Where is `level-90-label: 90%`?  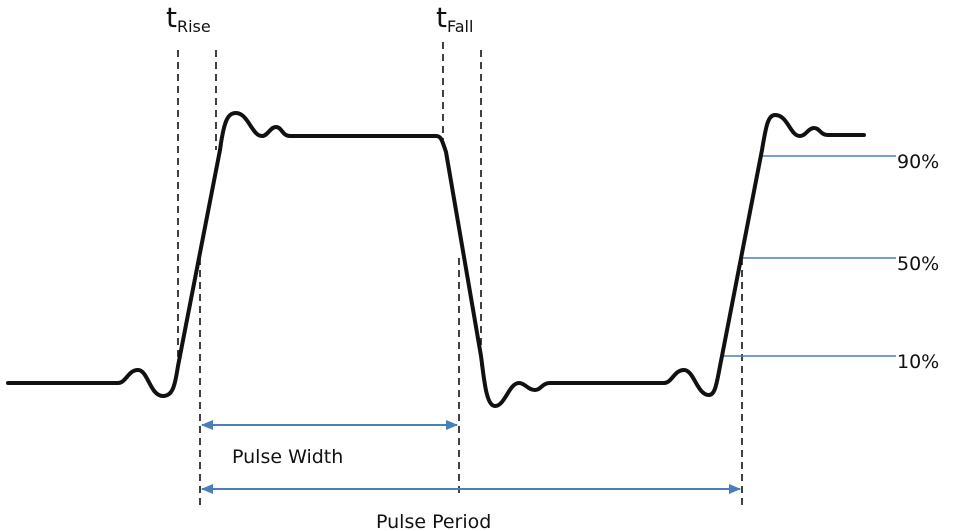 level-90-label: 90% is located at coordinates (918, 162).